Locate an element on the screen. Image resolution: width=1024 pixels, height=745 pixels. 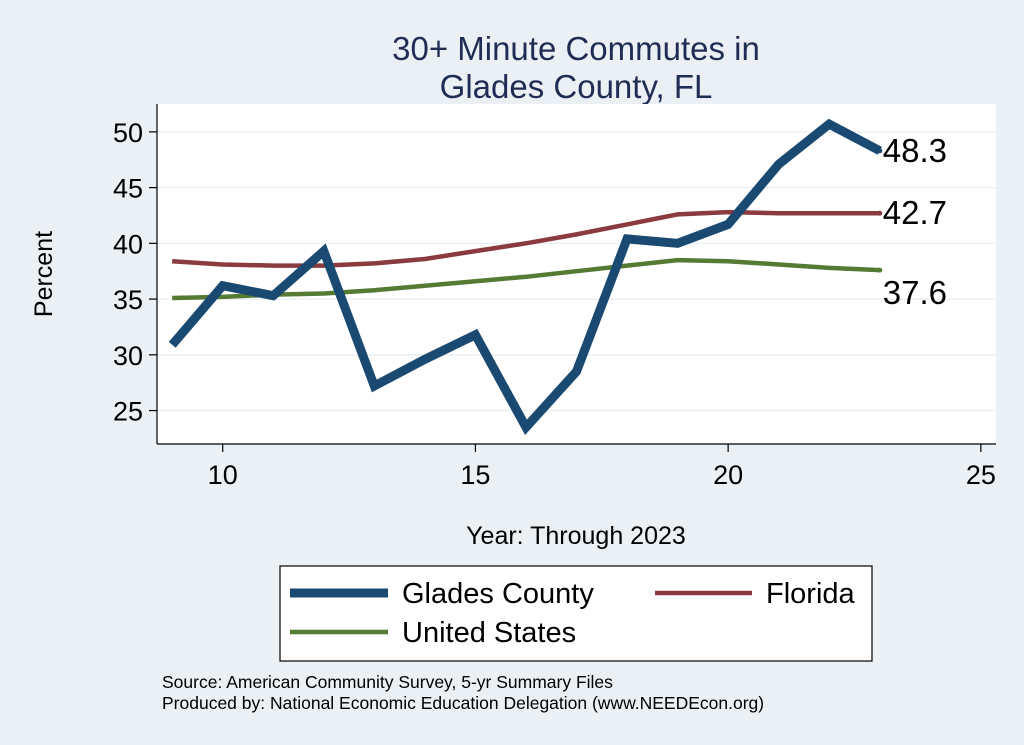
glades-county-end-point is located at coordinates (880, 151).